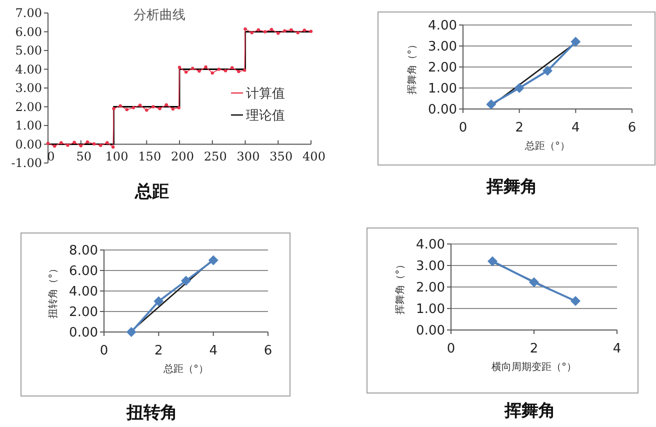  I want to click on text: 扭转角, so click(152, 413).